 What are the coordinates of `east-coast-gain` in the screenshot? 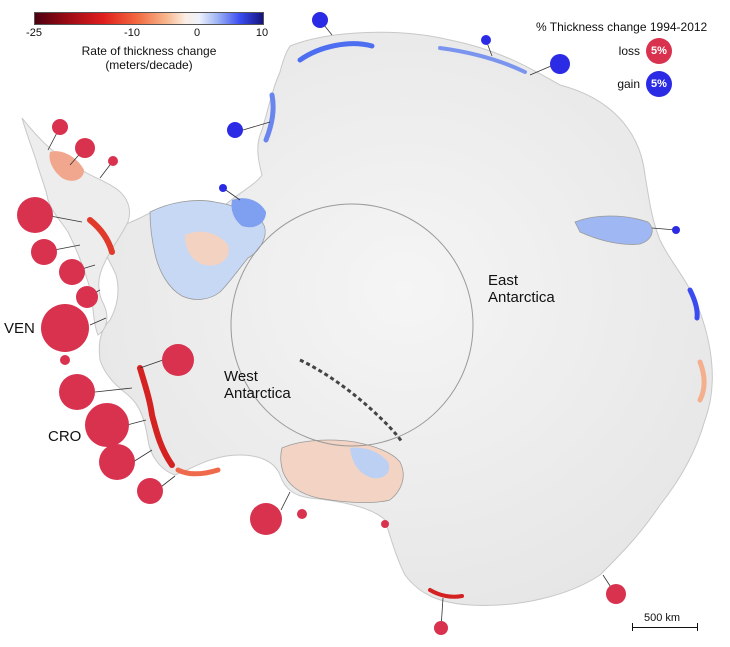 It's located at (693, 304).